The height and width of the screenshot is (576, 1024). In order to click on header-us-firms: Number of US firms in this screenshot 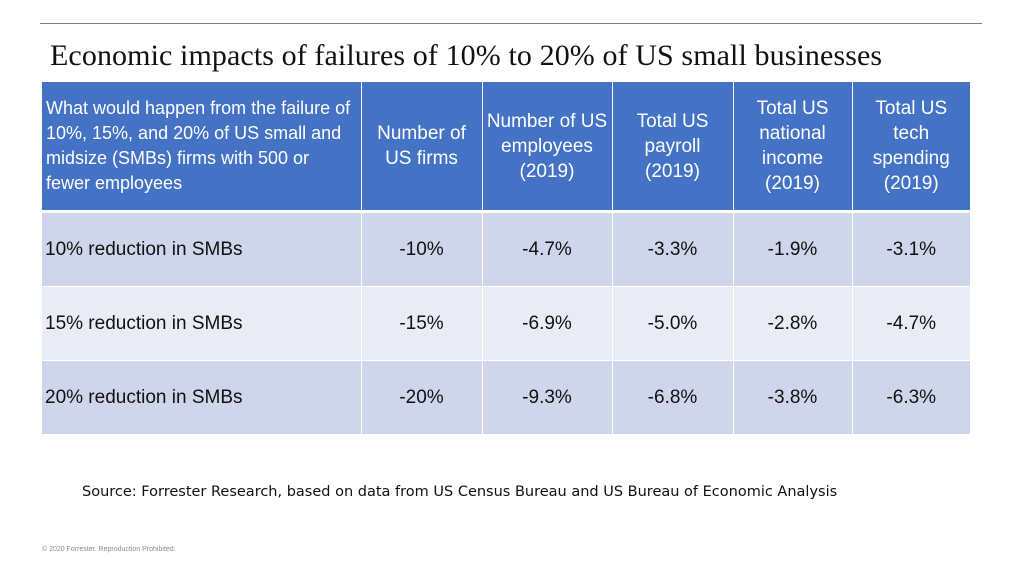, I will do `click(421, 147)`.